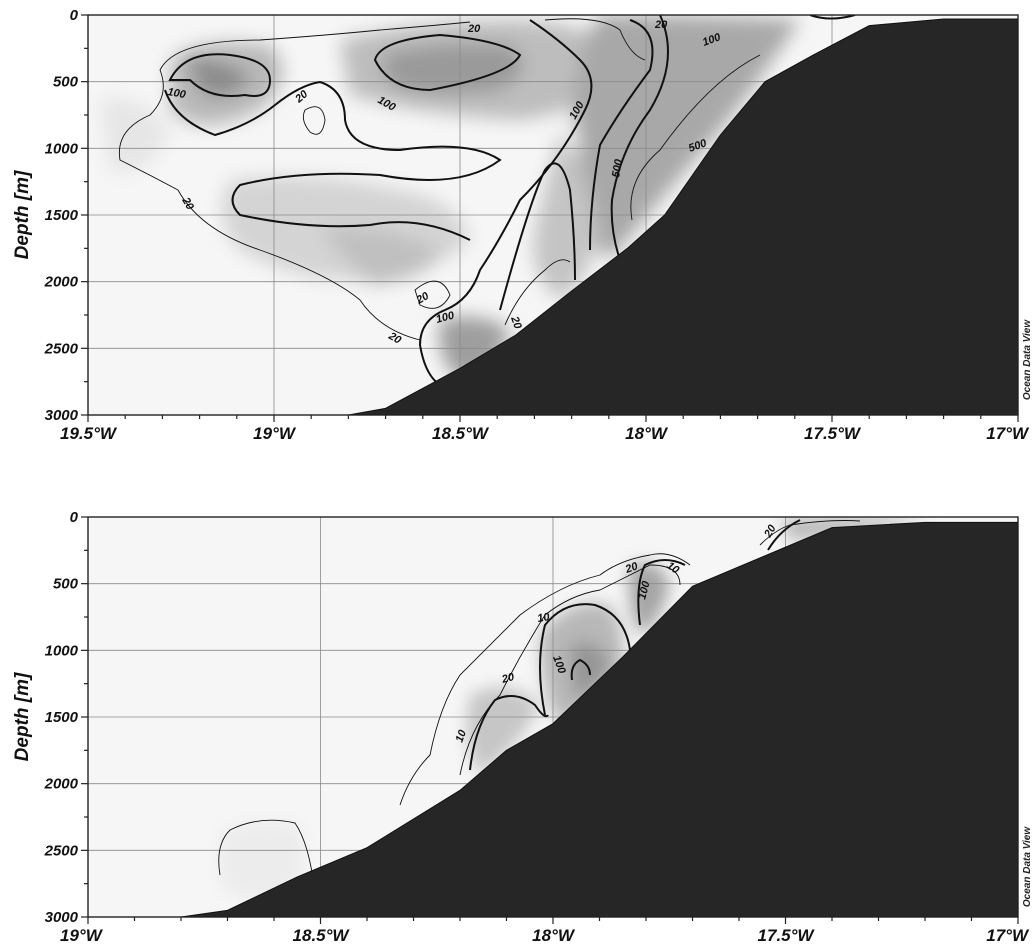 Image resolution: width=1033 pixels, height=947 pixels. I want to click on contour-20-loop-b, so click(432, 294).